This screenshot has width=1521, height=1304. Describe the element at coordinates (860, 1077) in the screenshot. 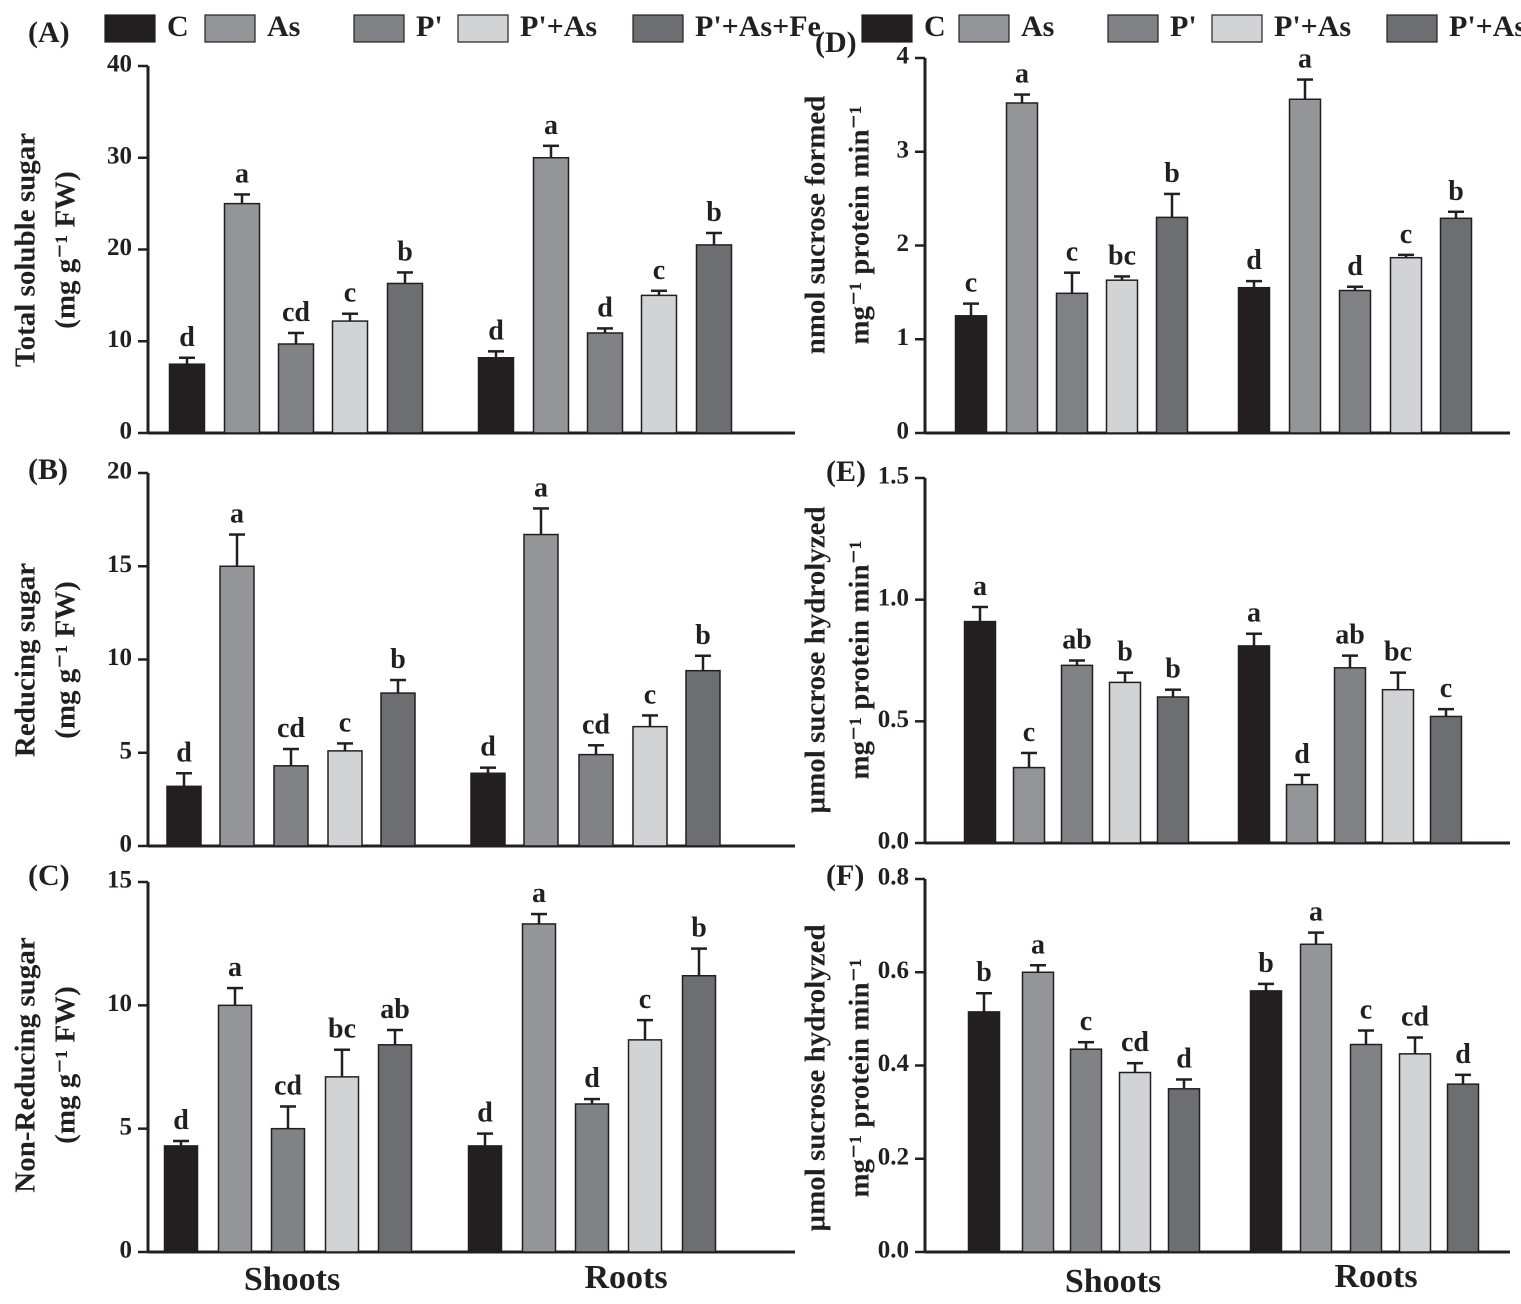

I see `panel-f-ylabel-line-2: mg⁻¹ protein min⁻¹` at that location.